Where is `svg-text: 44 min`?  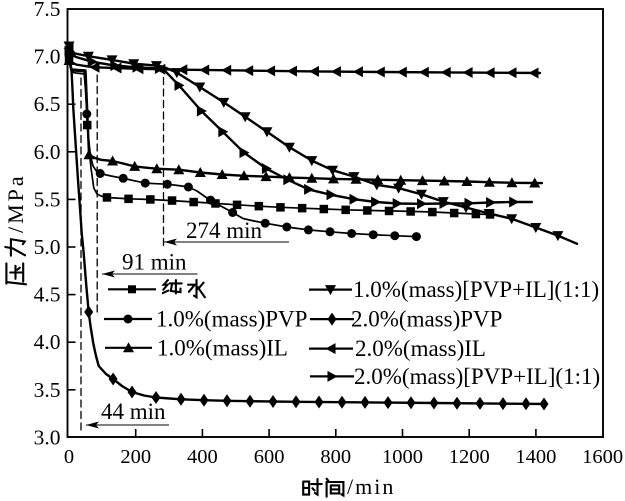 svg-text: 44 min is located at coordinates (133, 411).